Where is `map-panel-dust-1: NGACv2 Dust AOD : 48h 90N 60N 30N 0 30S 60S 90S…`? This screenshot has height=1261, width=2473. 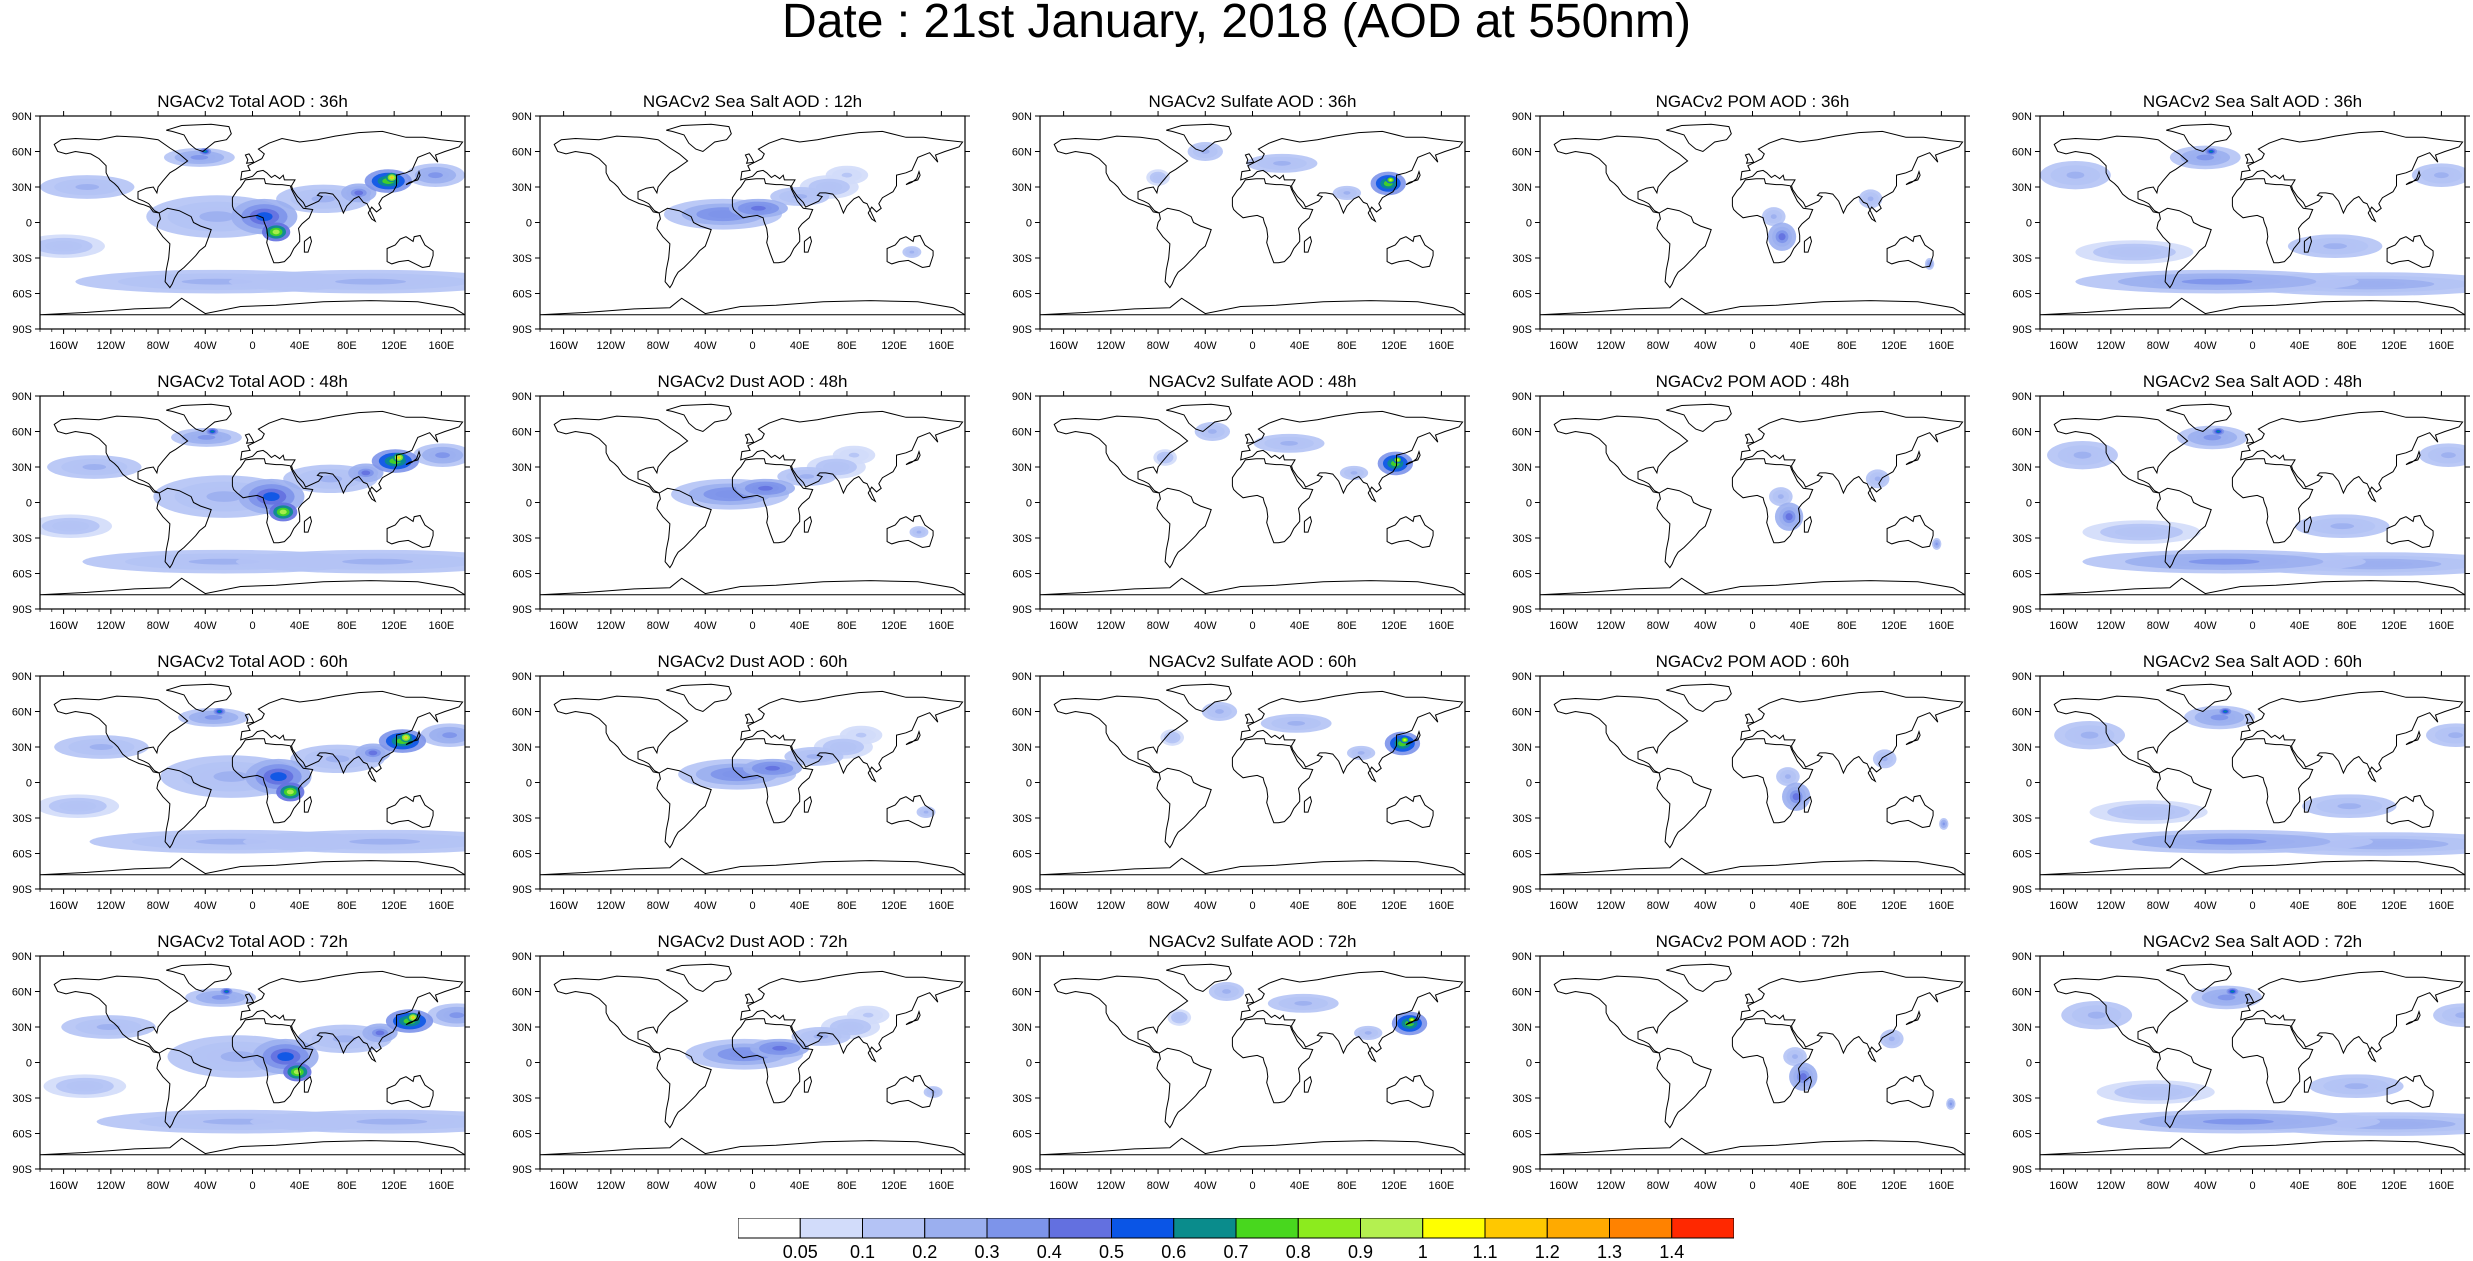 map-panel-dust-1: NGACv2 Dust AOD : 48h 90N 60N 30N 0 30S 60S 90S… is located at coordinates (750, 502).